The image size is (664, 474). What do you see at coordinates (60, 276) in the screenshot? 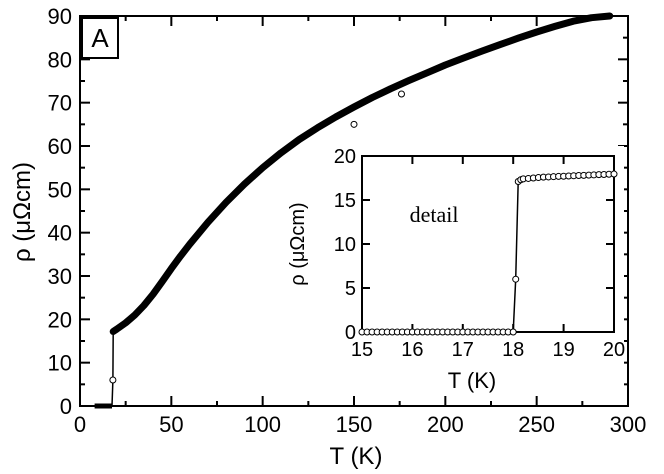
I see `y-tick-label: 30` at bounding box center [60, 276].